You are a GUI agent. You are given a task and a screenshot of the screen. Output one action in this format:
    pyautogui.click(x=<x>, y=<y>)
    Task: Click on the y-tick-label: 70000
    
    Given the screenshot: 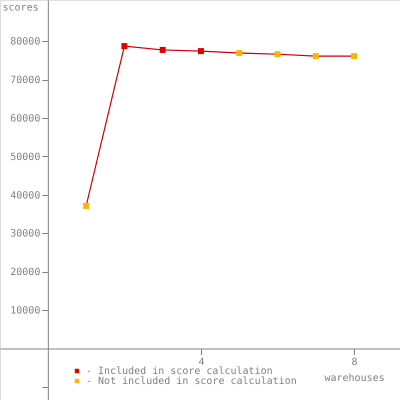 What is the action you would take?
    pyautogui.click(x=25, y=80)
    